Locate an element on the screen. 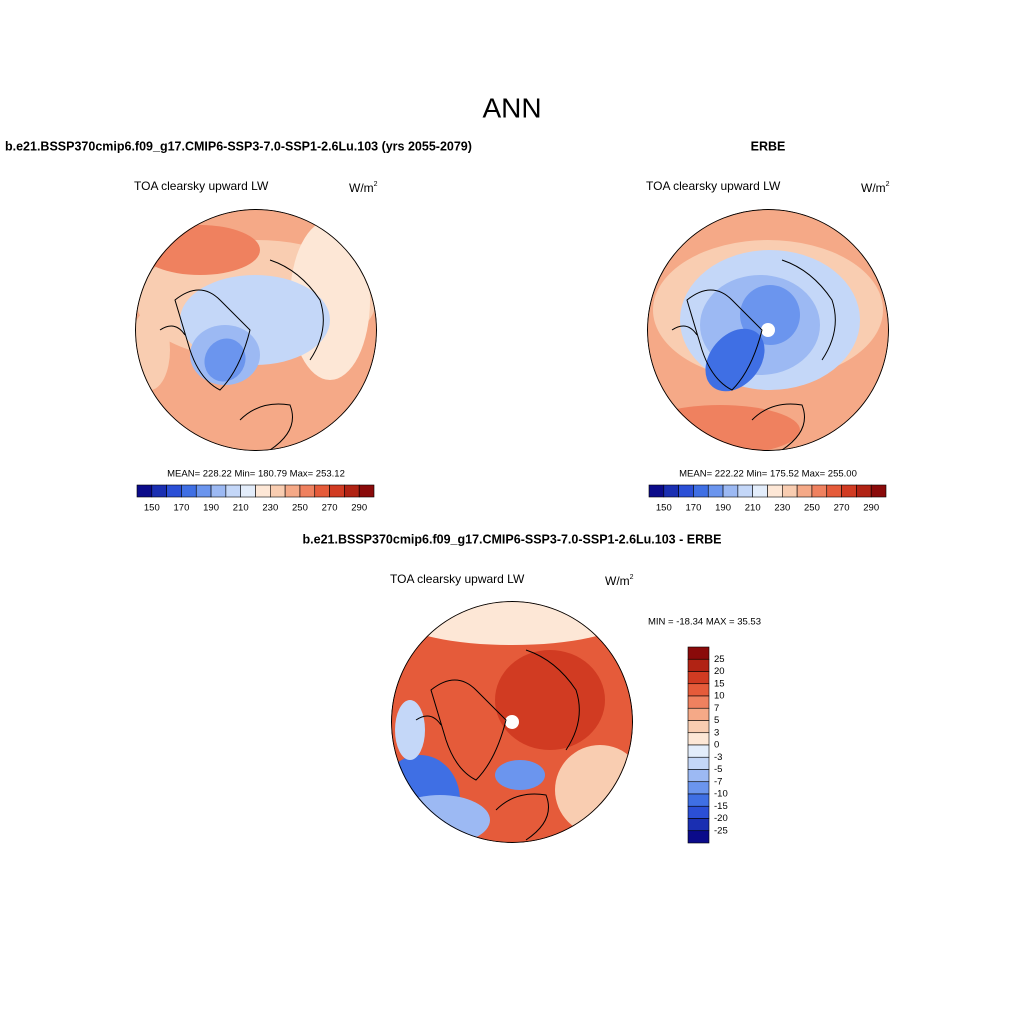 Image resolution: width=1024 pixels, height=1024 pixels. stats-label: MEAN= 222.22 Min= 175.52 Max= 255.00 is located at coordinates (768, 474).